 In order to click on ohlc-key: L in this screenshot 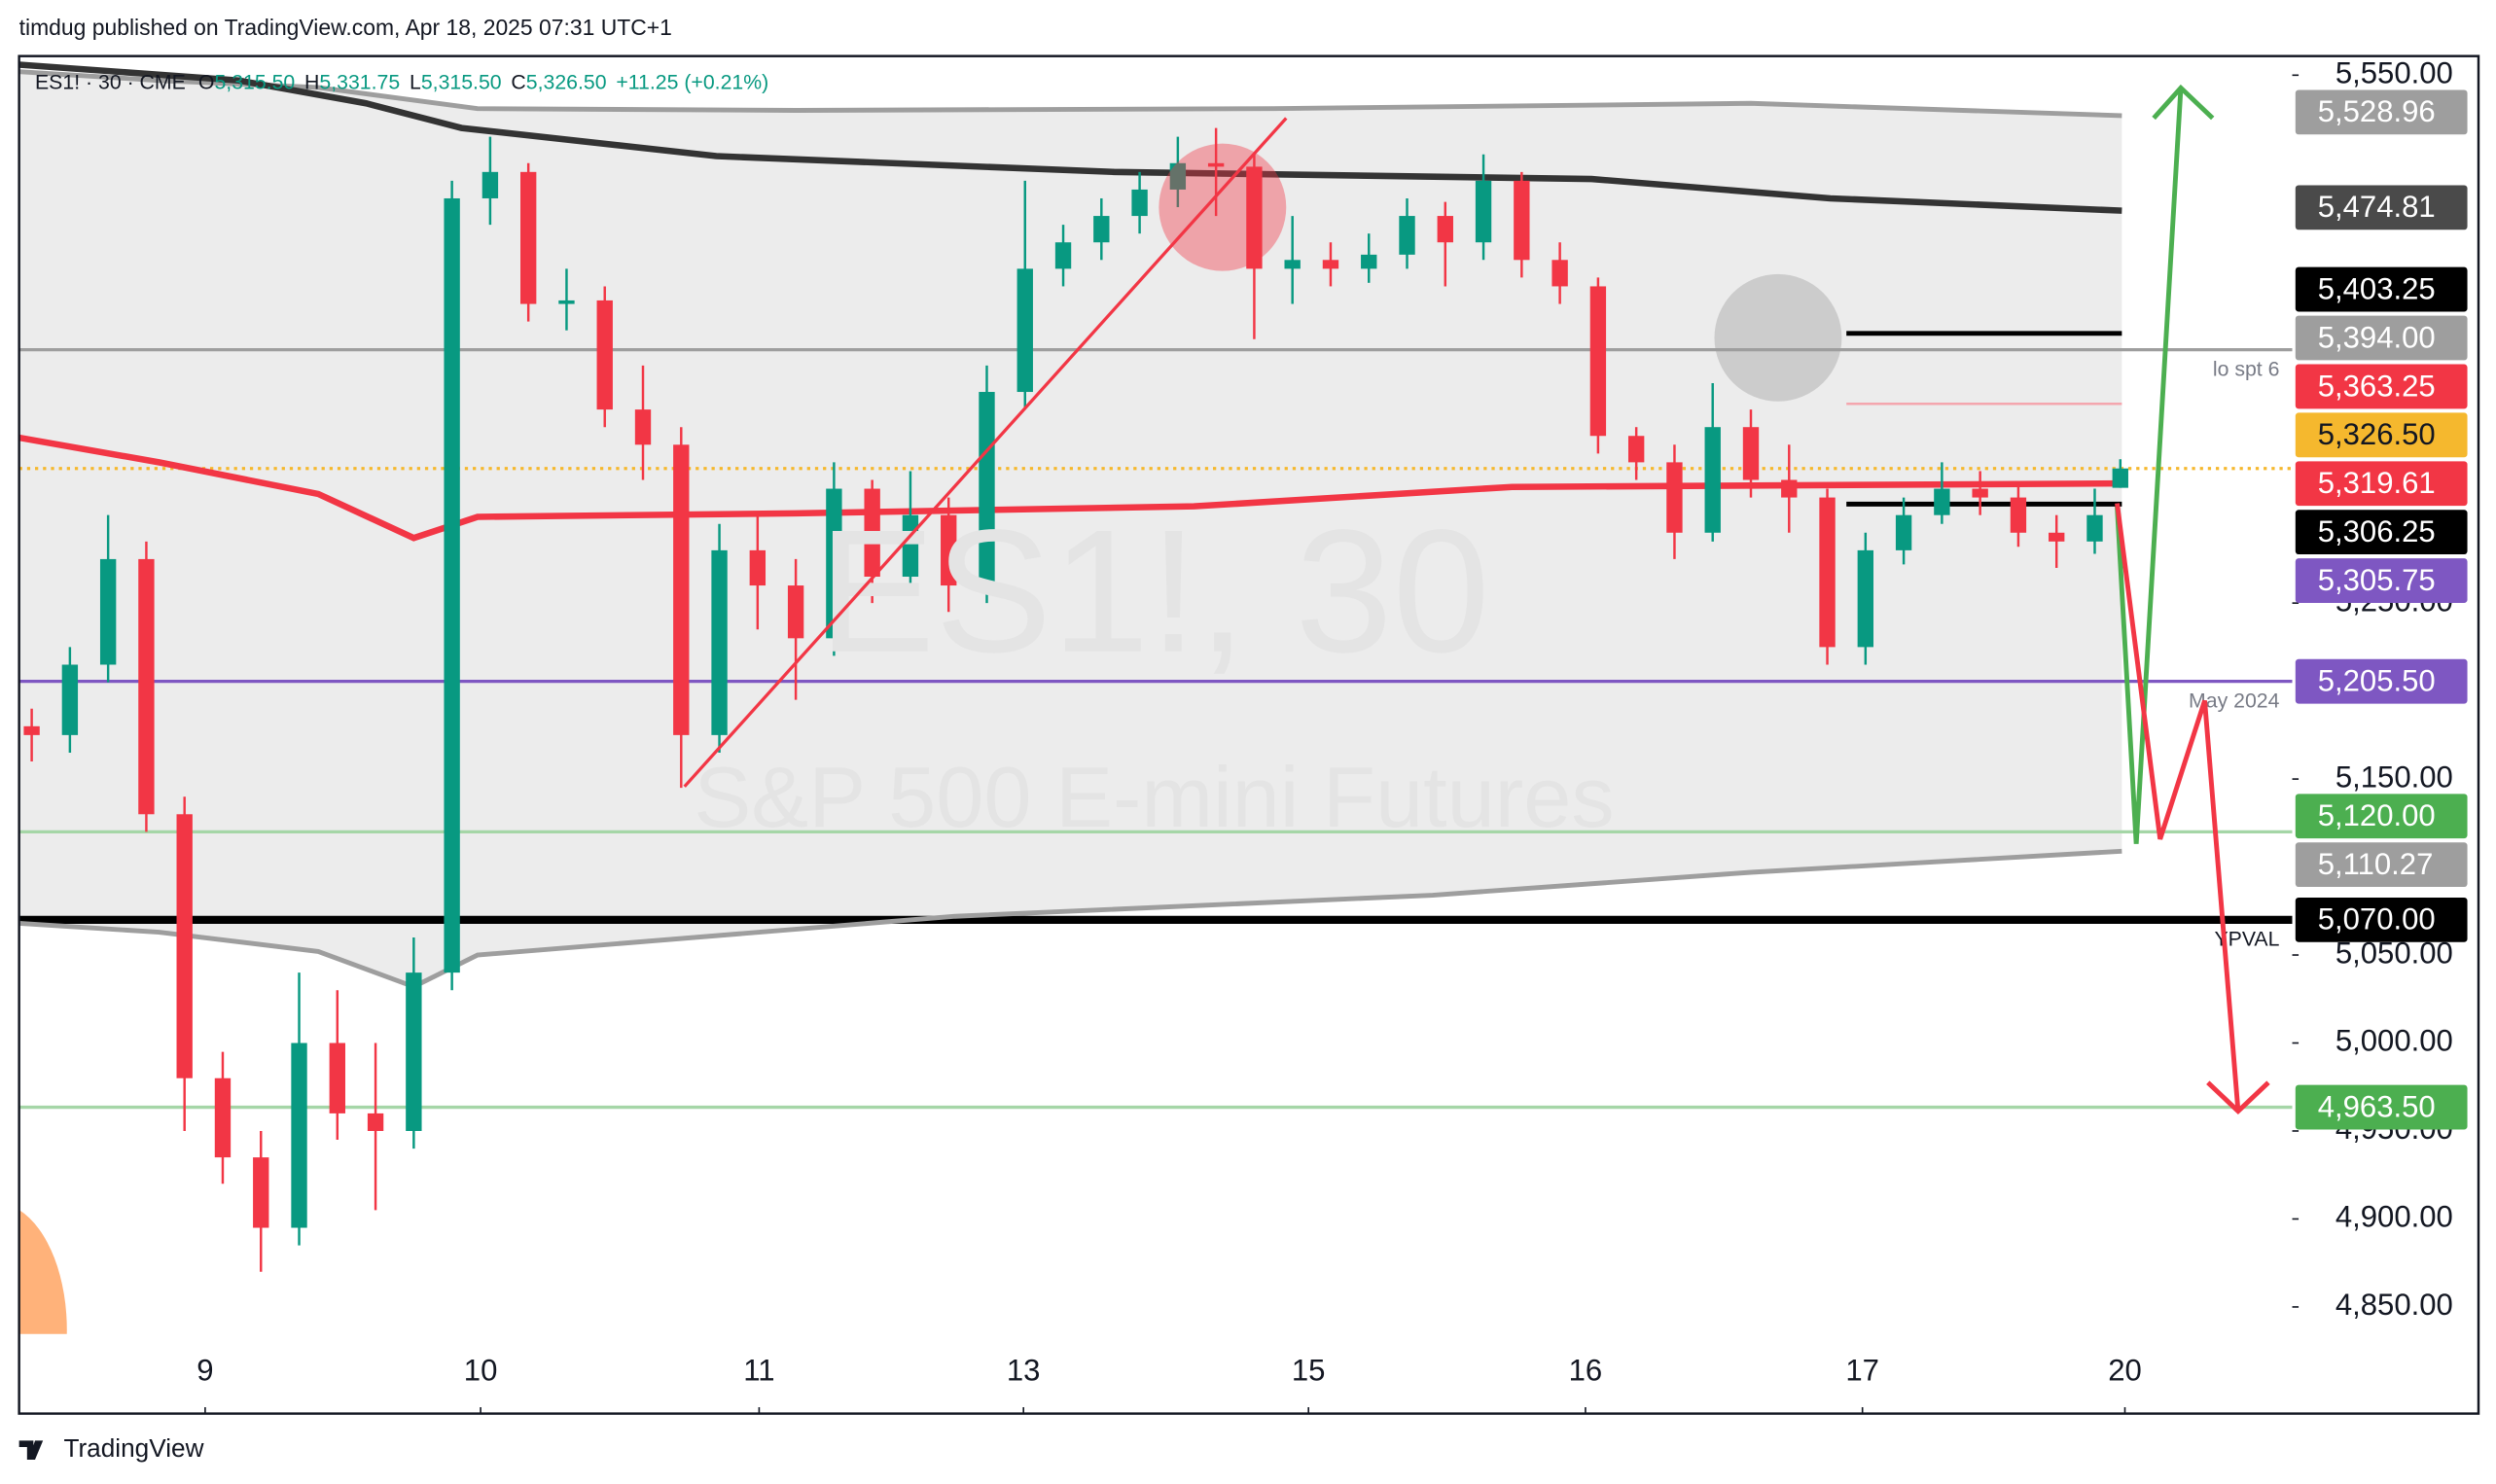, I will do `click(415, 82)`.